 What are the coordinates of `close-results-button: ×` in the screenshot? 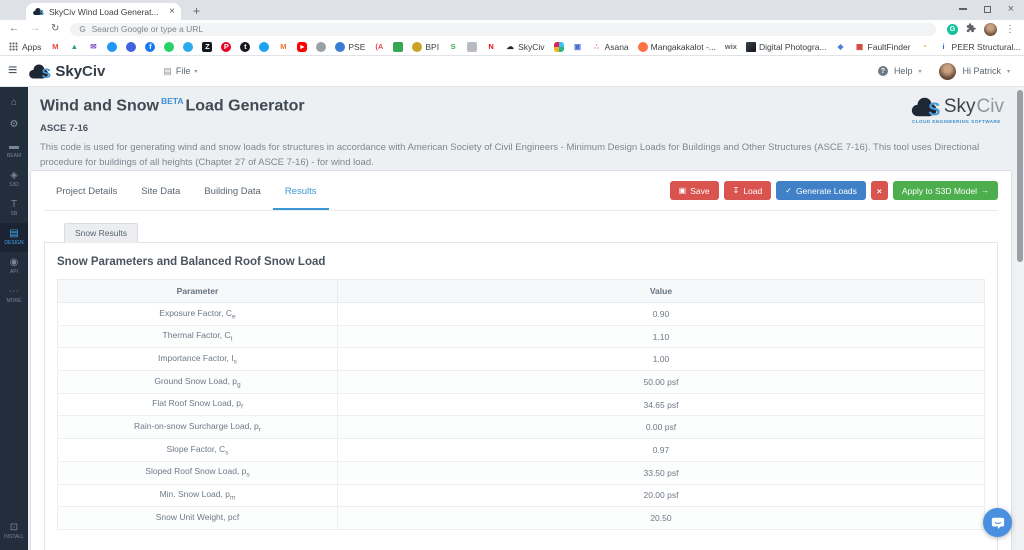 It's located at (879, 190).